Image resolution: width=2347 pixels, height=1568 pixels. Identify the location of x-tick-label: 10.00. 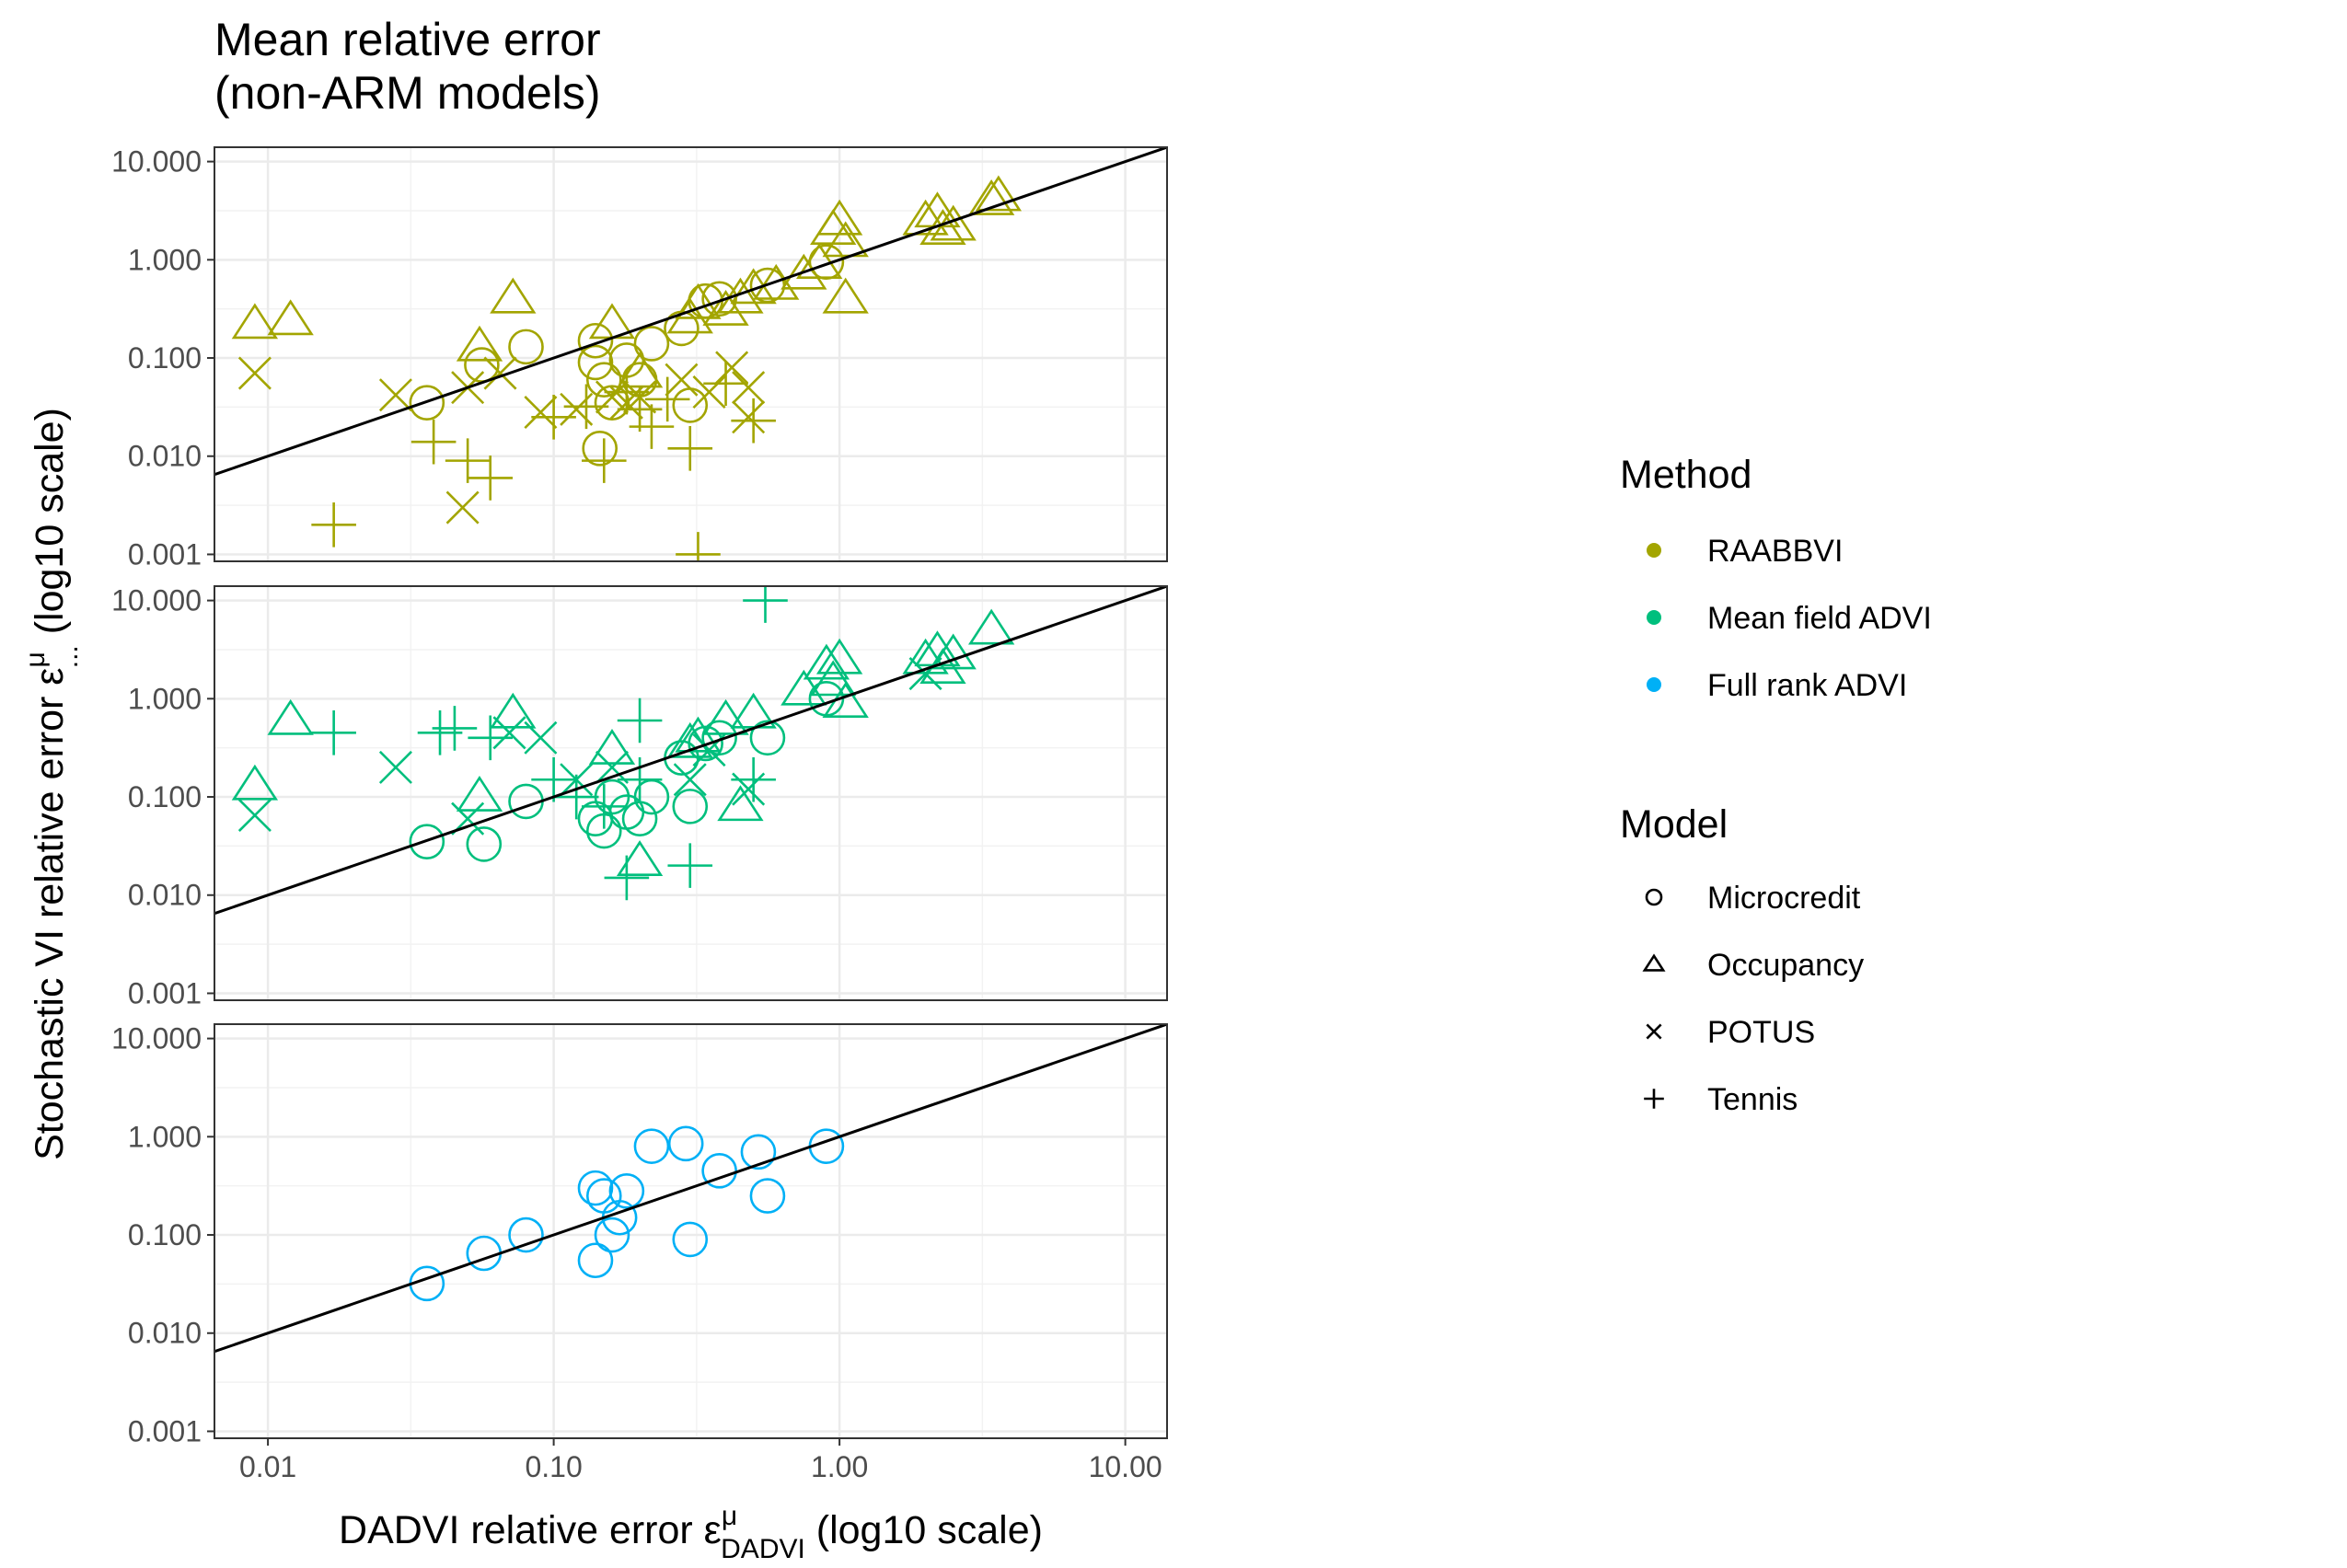
(1125, 1466).